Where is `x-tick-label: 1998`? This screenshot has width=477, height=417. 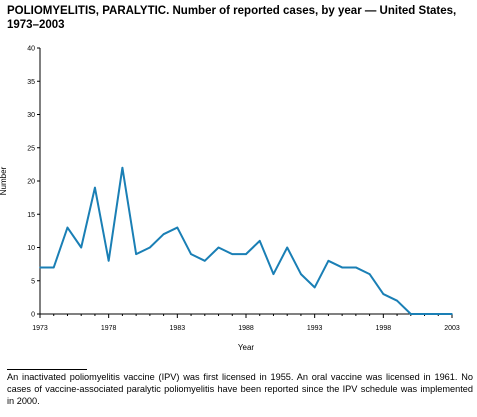 x-tick-label: 1998 is located at coordinates (384, 328).